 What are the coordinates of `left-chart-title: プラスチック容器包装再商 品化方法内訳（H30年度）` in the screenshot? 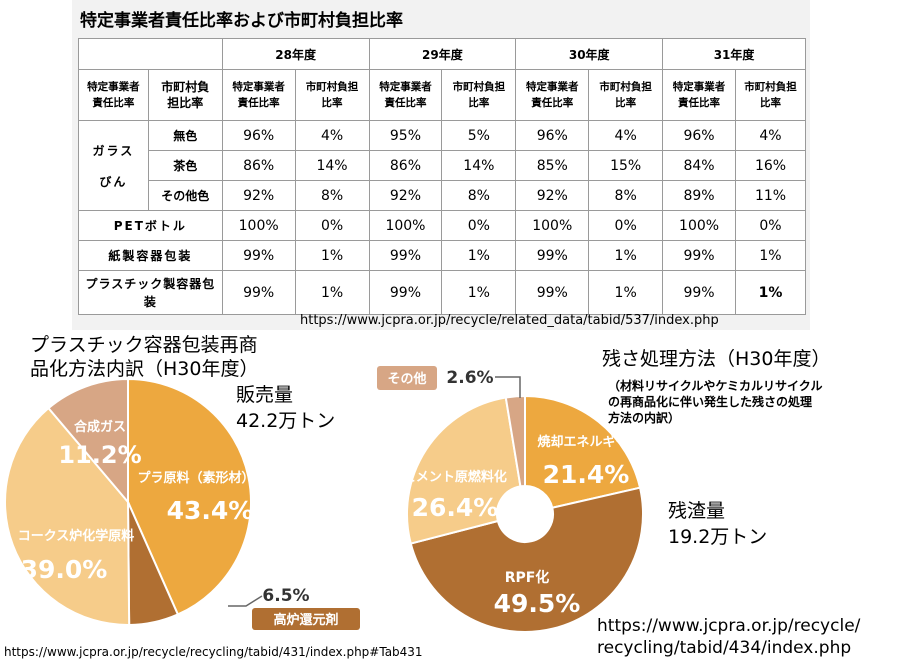 It's located at (144, 357).